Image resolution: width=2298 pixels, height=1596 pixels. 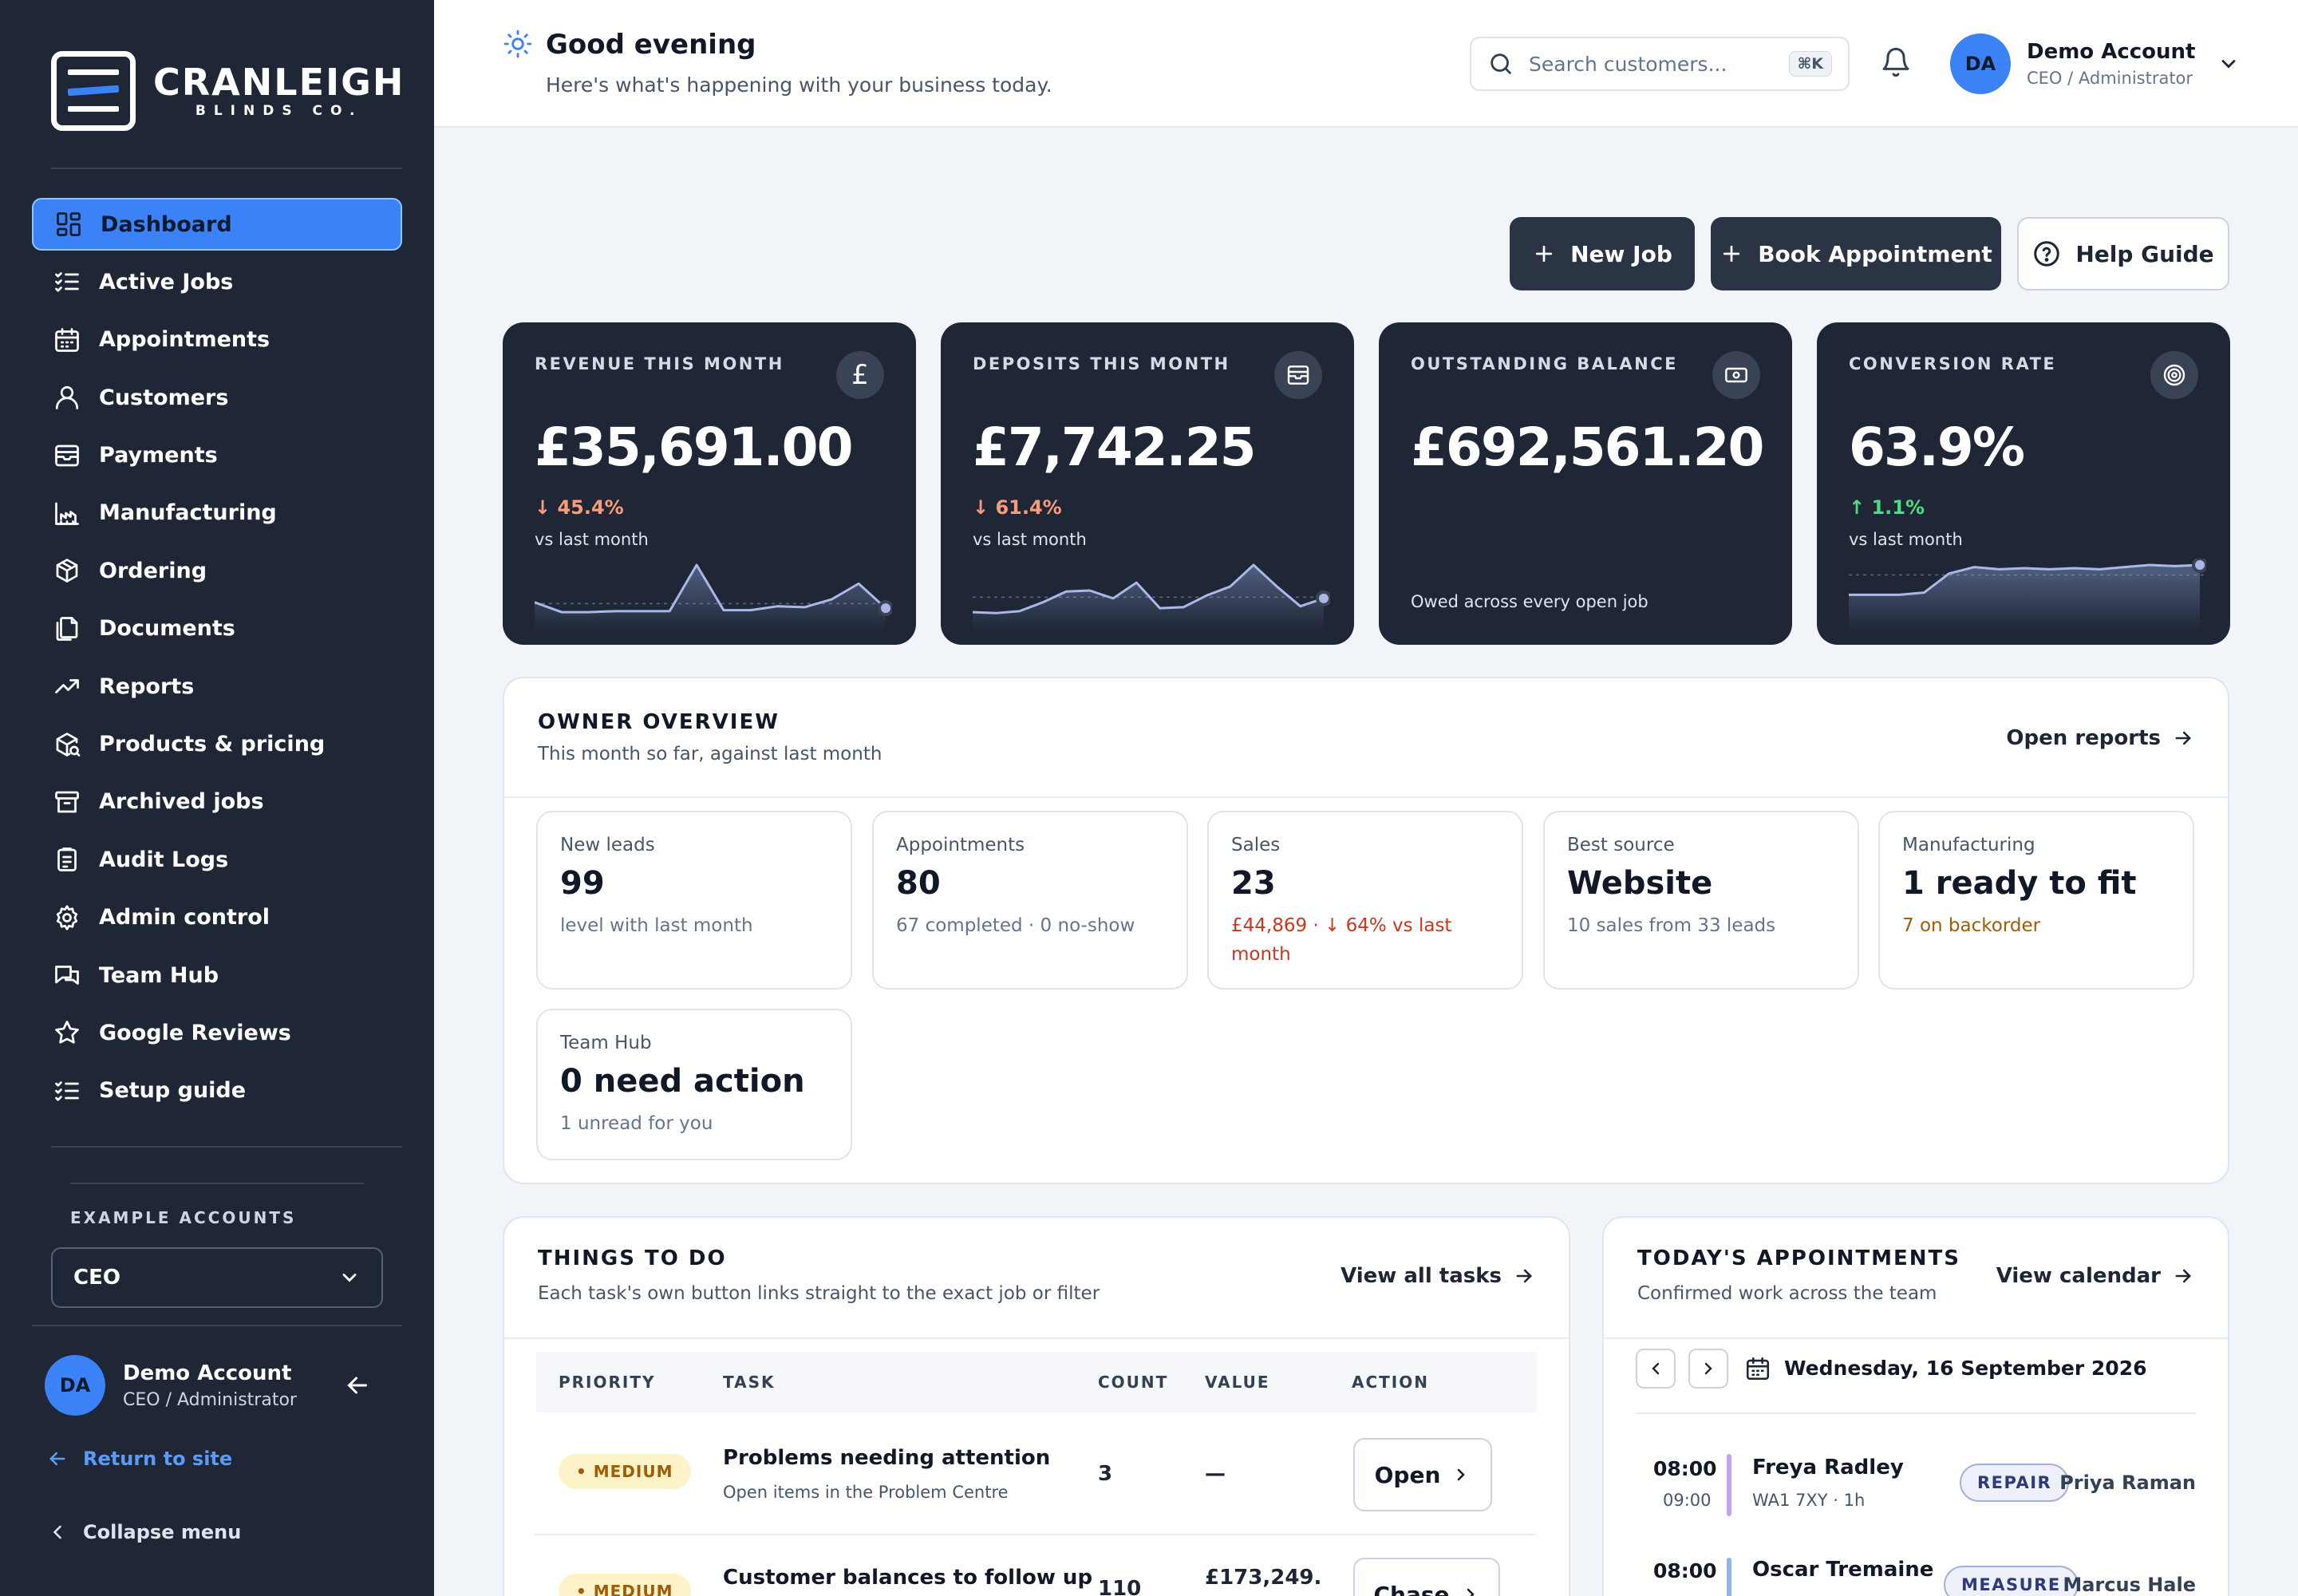 I want to click on sidebar-item-products-pricing: Products & pricing, so click(x=217, y=744).